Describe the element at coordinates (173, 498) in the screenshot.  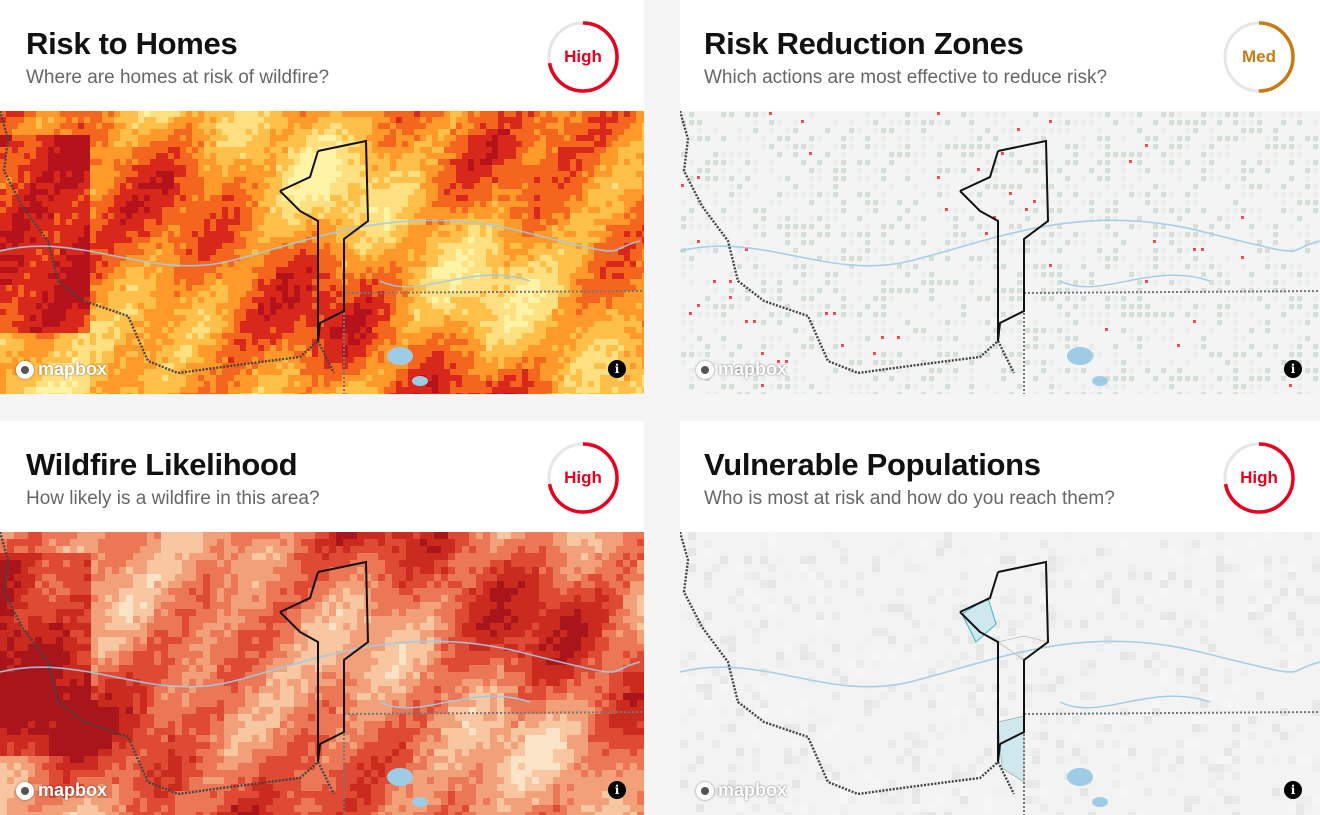
I see `card-subtitle: How likely is a wildfire in this area?` at that location.